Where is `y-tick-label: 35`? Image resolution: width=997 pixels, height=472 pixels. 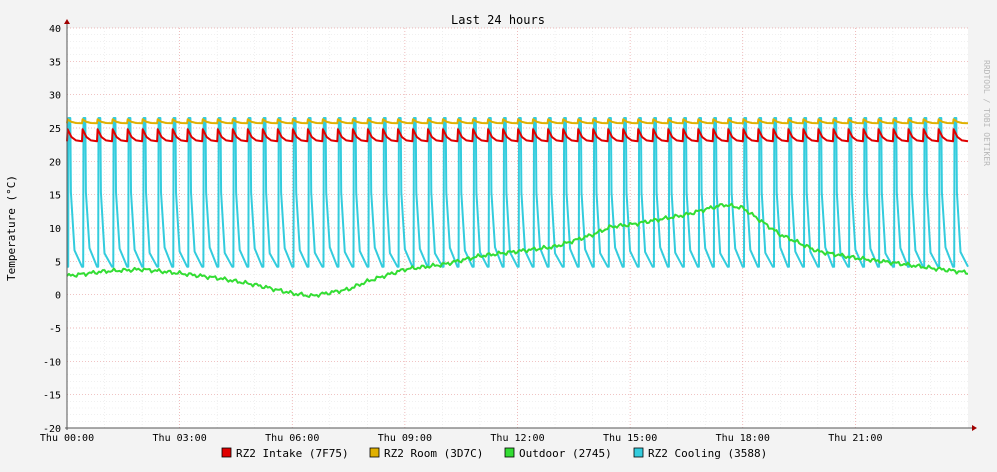 y-tick-label: 35 is located at coordinates (55, 62).